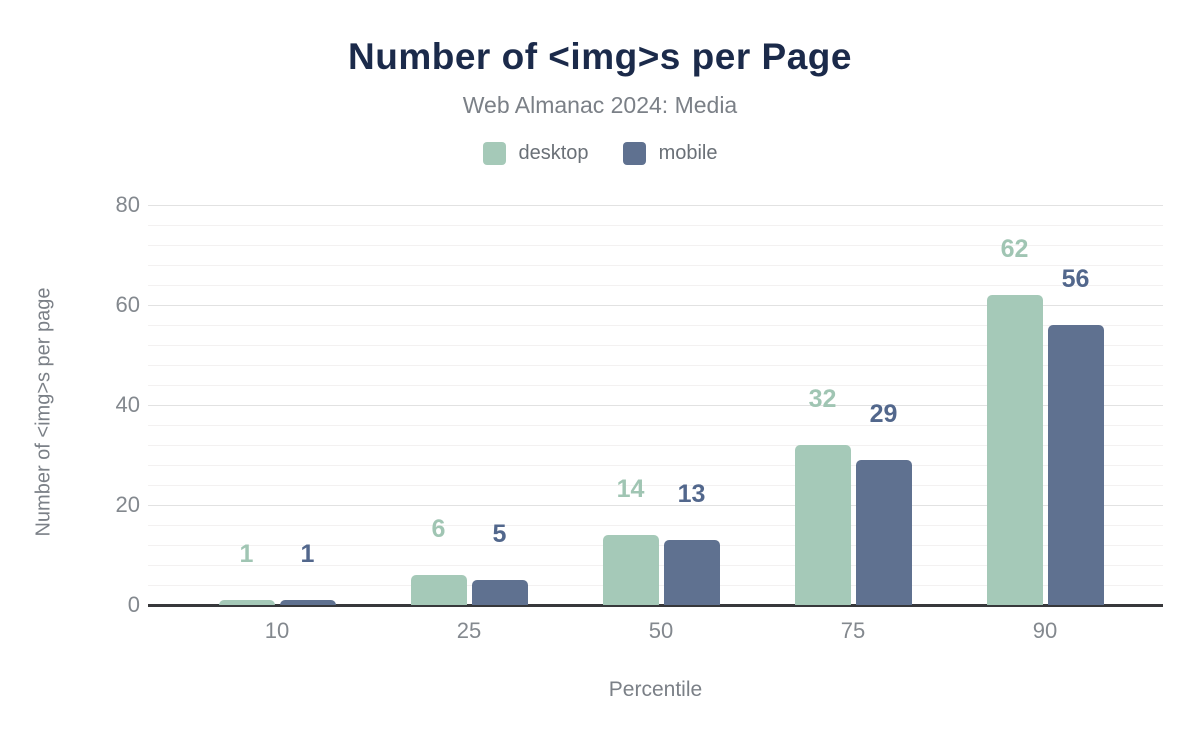  I want to click on y-tick-label-40: 40, so click(127, 404).